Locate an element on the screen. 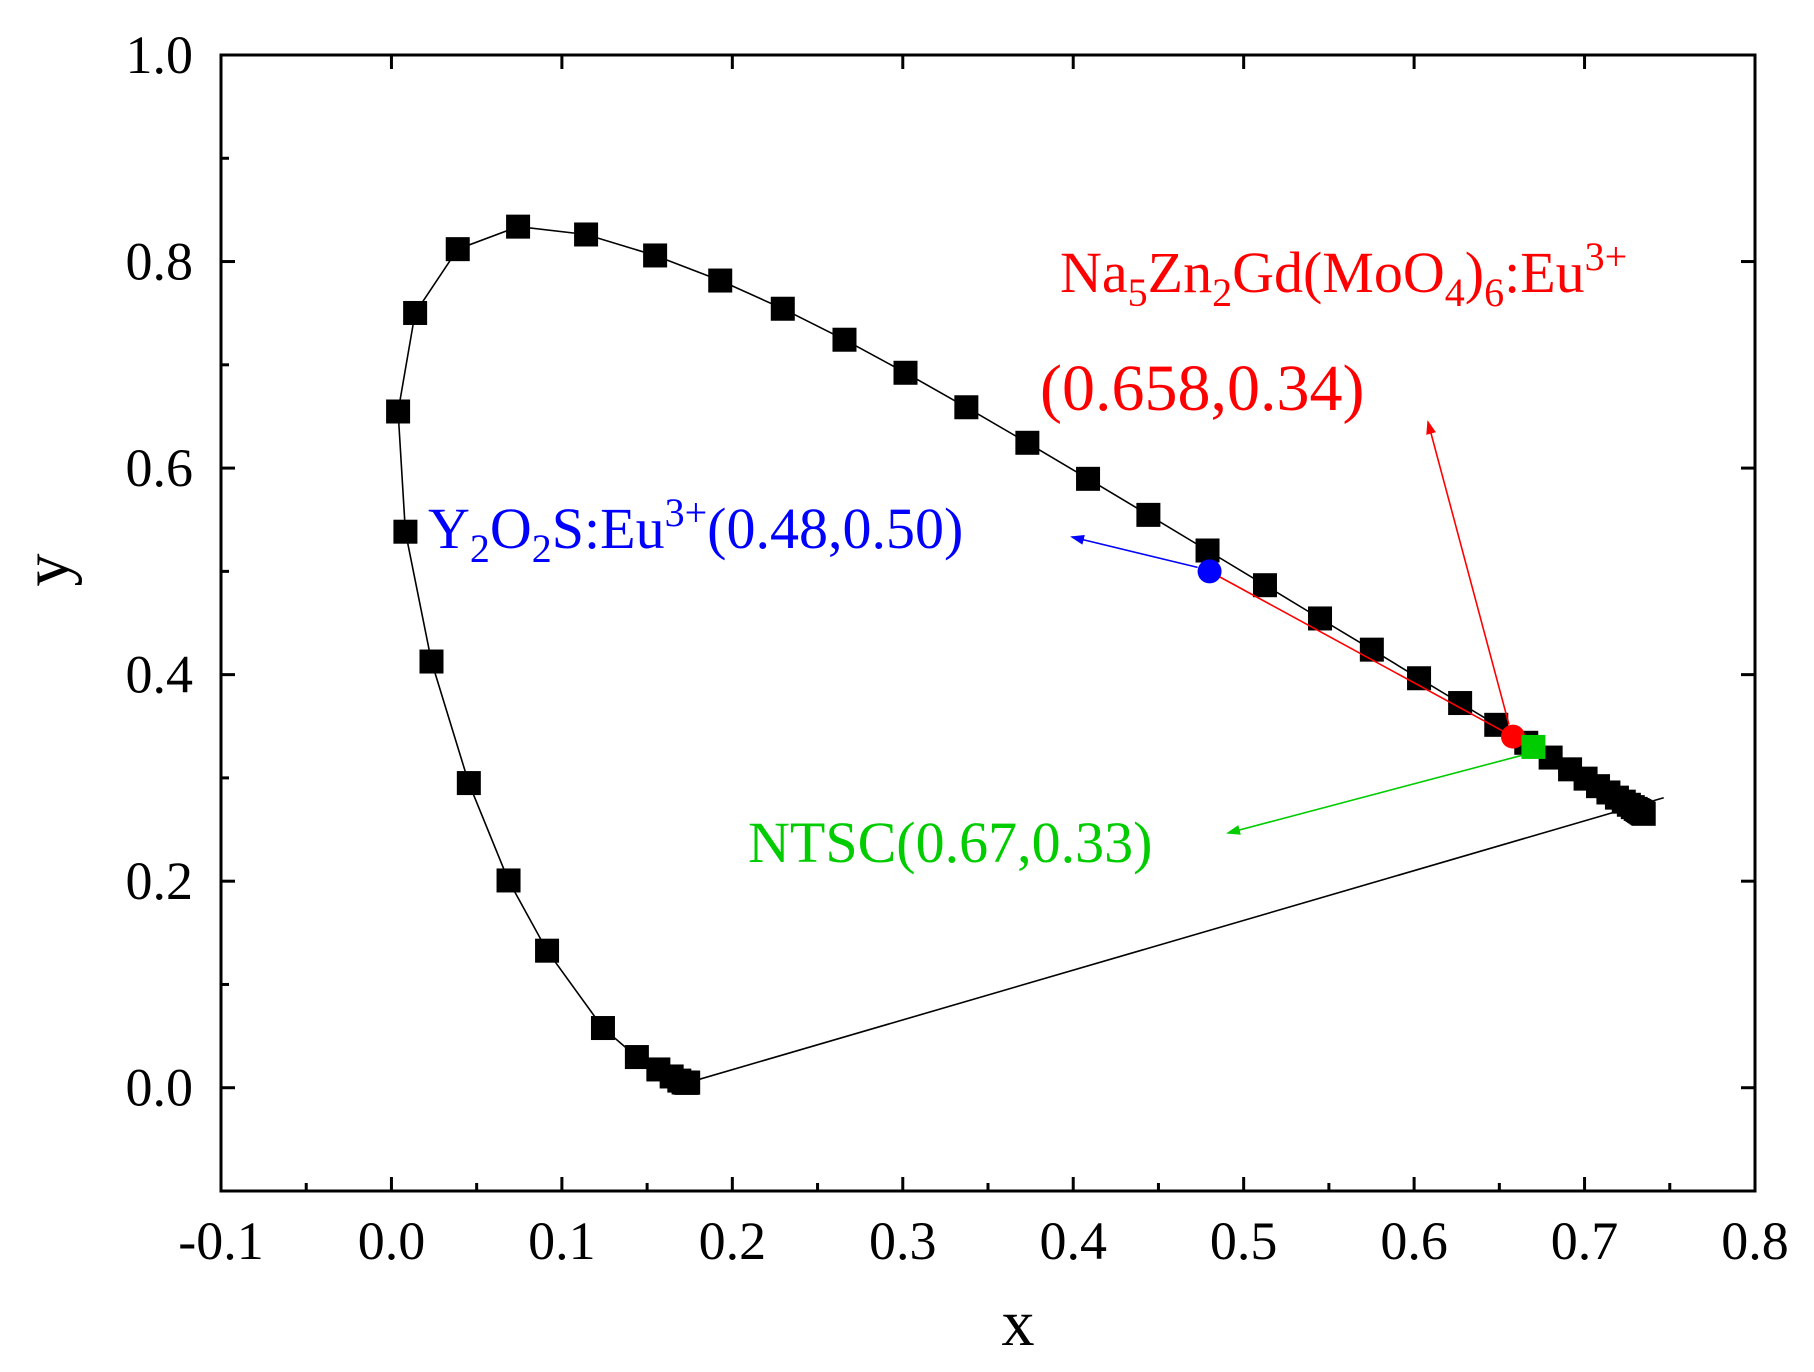 This screenshot has height=1372, width=1814. x-tick-label: 0.5 is located at coordinates (1244, 1241).